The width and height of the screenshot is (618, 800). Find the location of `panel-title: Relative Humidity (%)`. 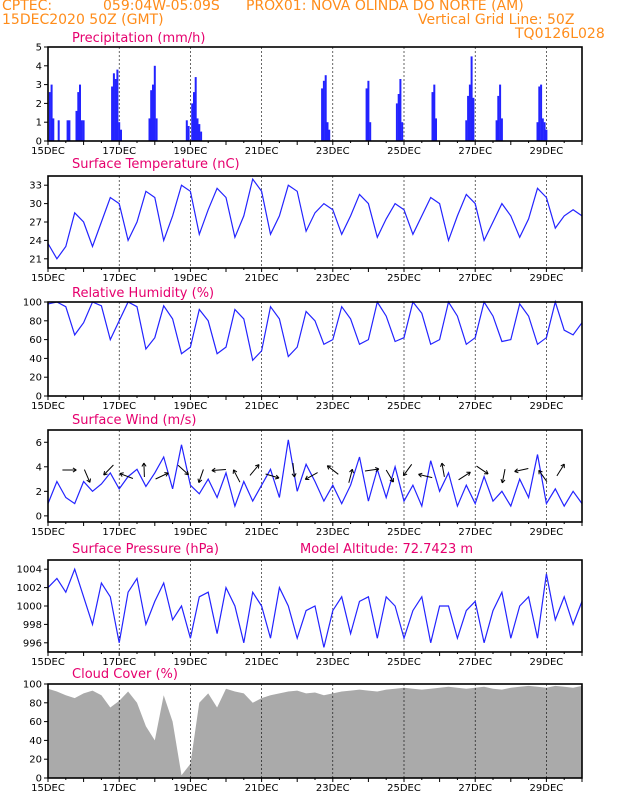

panel-title: Relative Humidity (%) is located at coordinates (143, 293).